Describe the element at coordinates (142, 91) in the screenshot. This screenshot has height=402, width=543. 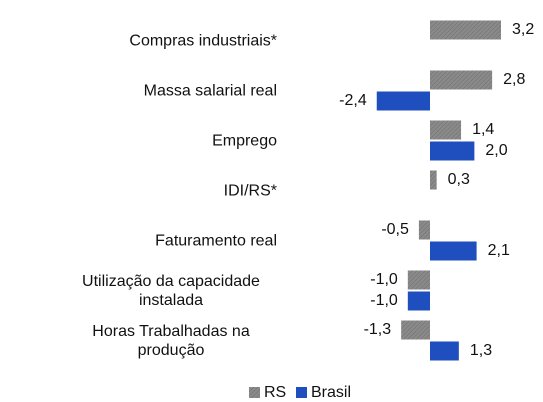
I see `category-label: Massa salarial real` at that location.